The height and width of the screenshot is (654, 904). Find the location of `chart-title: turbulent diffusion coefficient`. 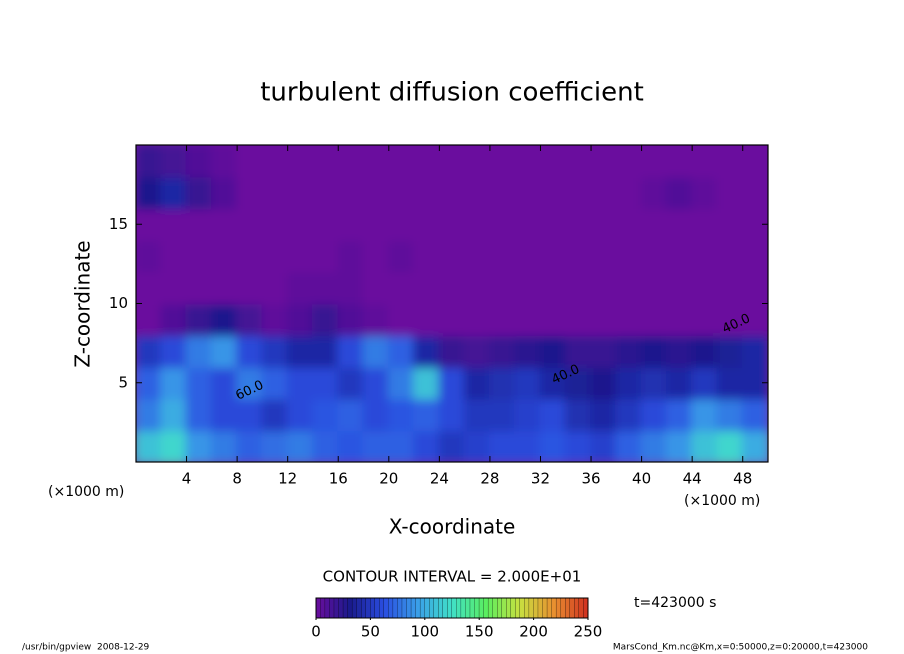

chart-title: turbulent diffusion coefficient is located at coordinates (452, 93).